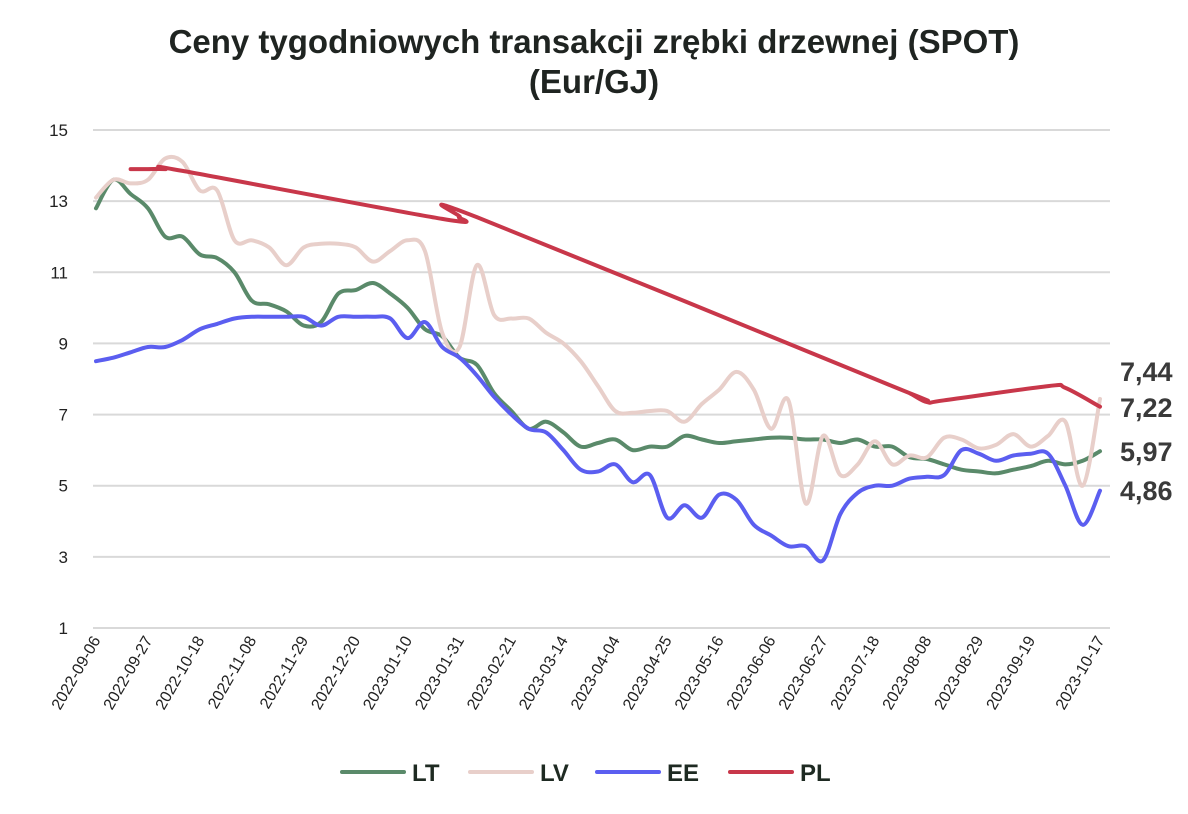 Image resolution: width=1188 pixels, height=814 pixels. I want to click on x-tick-label: 2023-08-29, so click(960, 672).